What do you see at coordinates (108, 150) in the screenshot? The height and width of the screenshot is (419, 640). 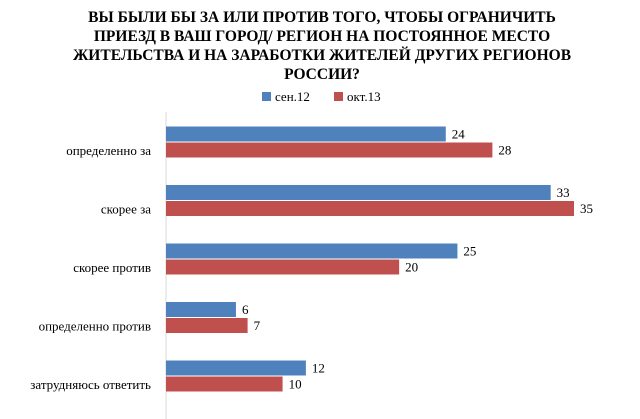 I see `category-label: определенно за` at bounding box center [108, 150].